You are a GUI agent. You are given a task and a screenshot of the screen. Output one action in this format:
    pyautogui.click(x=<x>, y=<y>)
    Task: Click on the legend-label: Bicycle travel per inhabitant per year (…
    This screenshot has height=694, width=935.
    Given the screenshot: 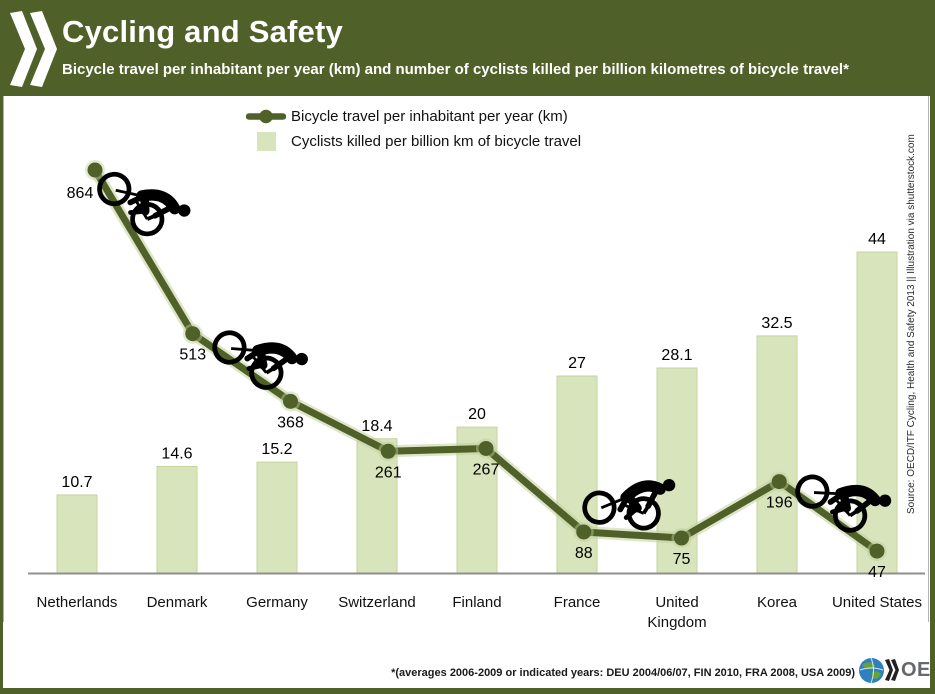 What is the action you would take?
    pyautogui.click(x=429, y=116)
    